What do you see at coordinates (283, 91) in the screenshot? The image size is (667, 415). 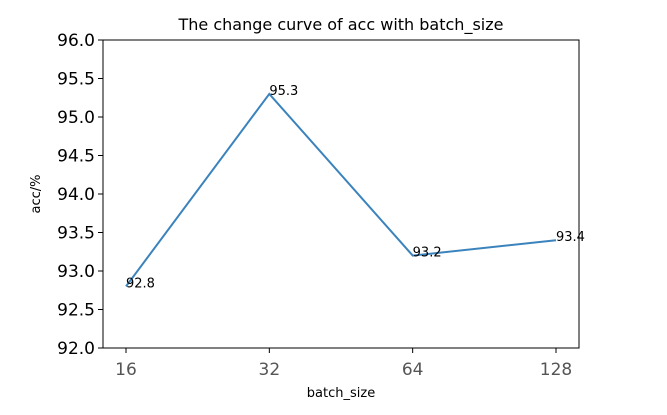 I see `data-label: 95.3` at bounding box center [283, 91].